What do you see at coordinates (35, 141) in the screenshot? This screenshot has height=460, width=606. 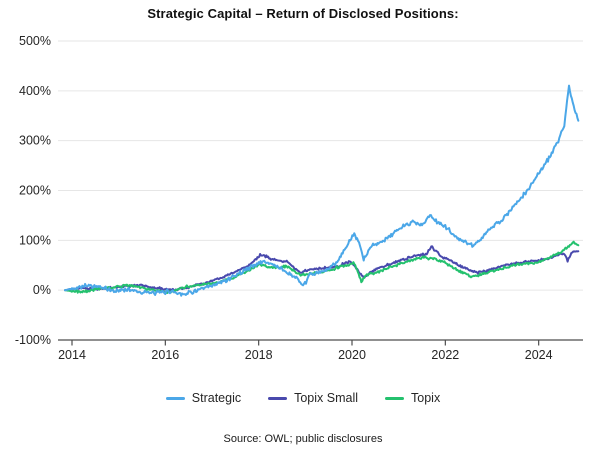 I see `y-tick-label: 300%` at bounding box center [35, 141].